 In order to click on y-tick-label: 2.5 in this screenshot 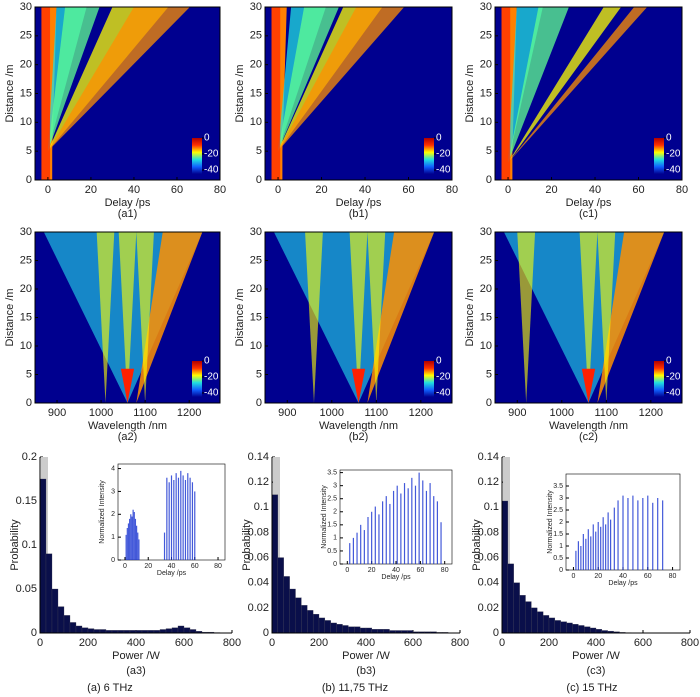, I will do `click(332, 499)`.